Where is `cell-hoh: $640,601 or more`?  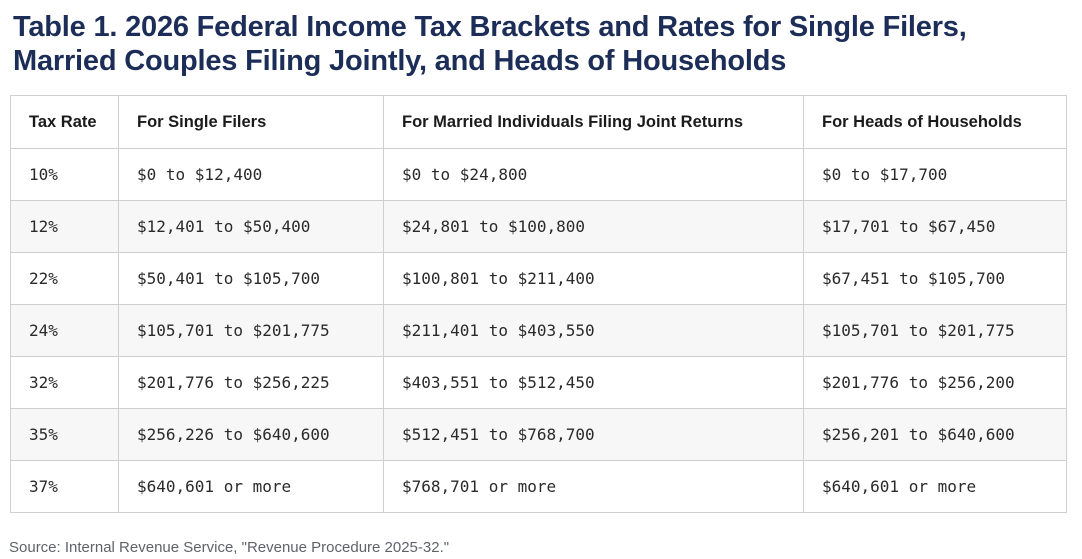 cell-hoh: $640,601 or more is located at coordinates (935, 487).